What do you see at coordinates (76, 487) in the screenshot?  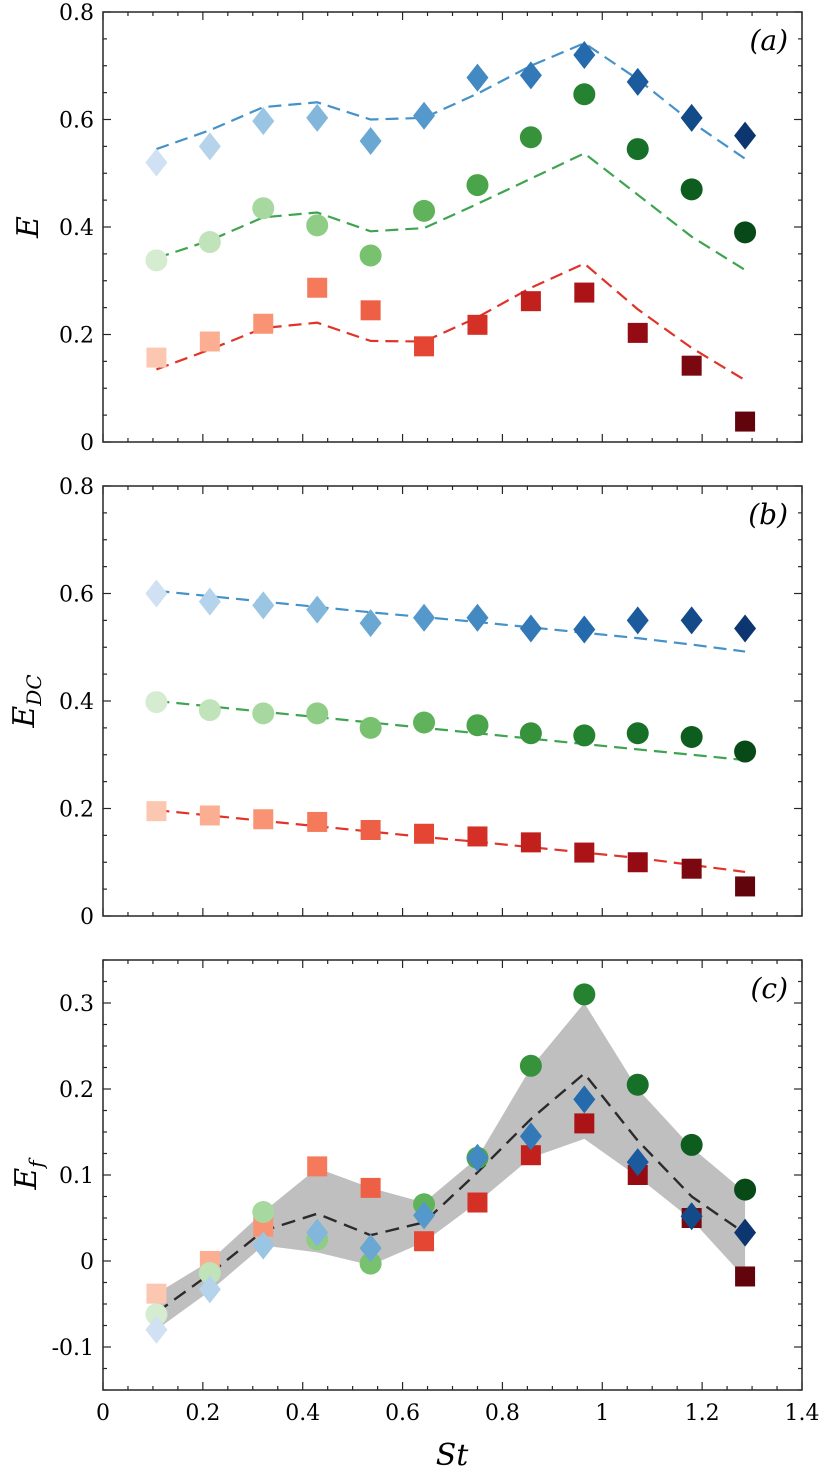 I see `panel-b-y-tick-label: 0.8` at bounding box center [76, 487].